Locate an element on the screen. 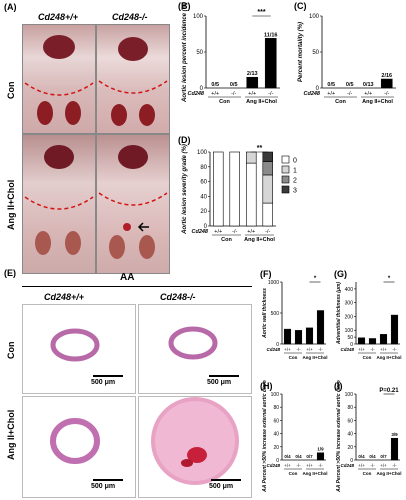  panel-e-title: AA is located at coordinates (127, 277).